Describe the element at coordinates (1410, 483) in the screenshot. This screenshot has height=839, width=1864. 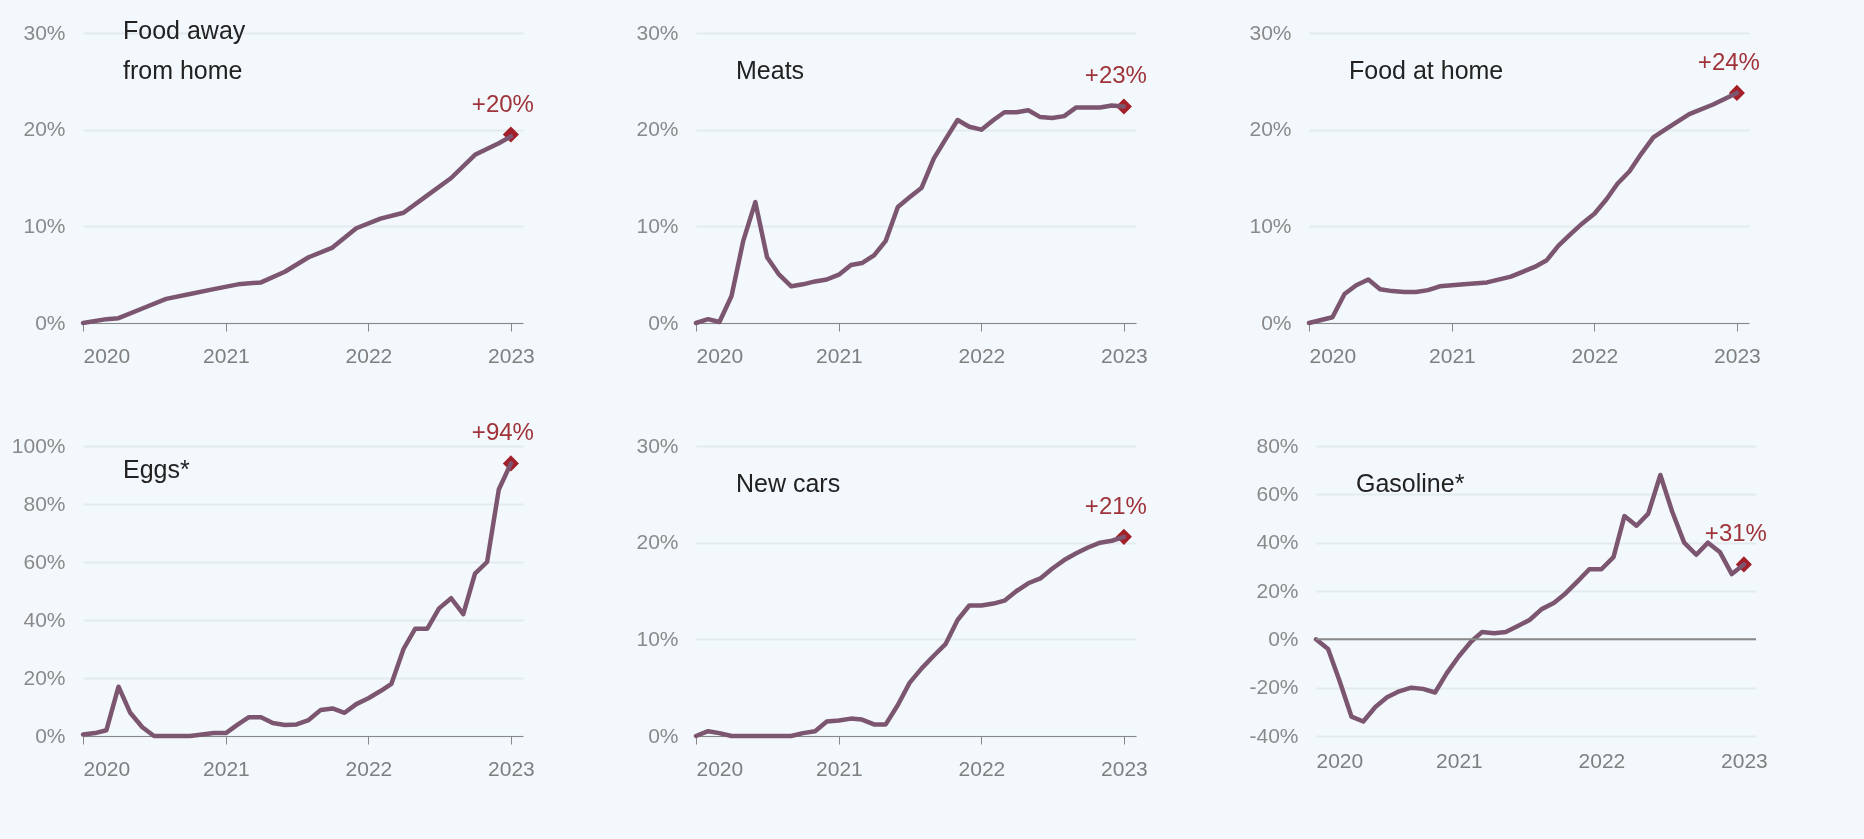
I see `text: Gasoline*` at that location.